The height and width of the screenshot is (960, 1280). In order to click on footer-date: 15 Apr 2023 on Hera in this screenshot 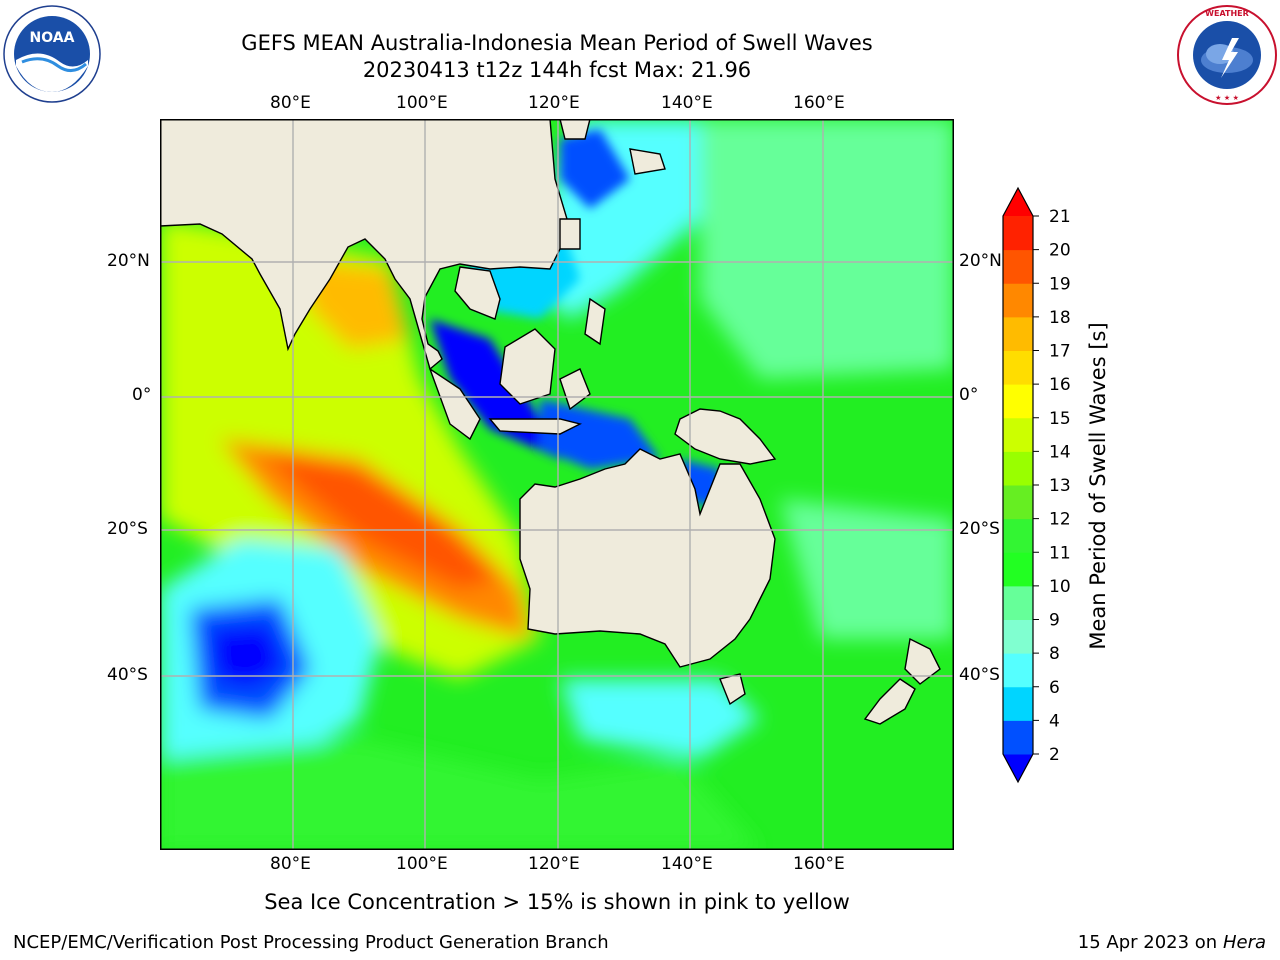, I will do `click(1172, 942)`.